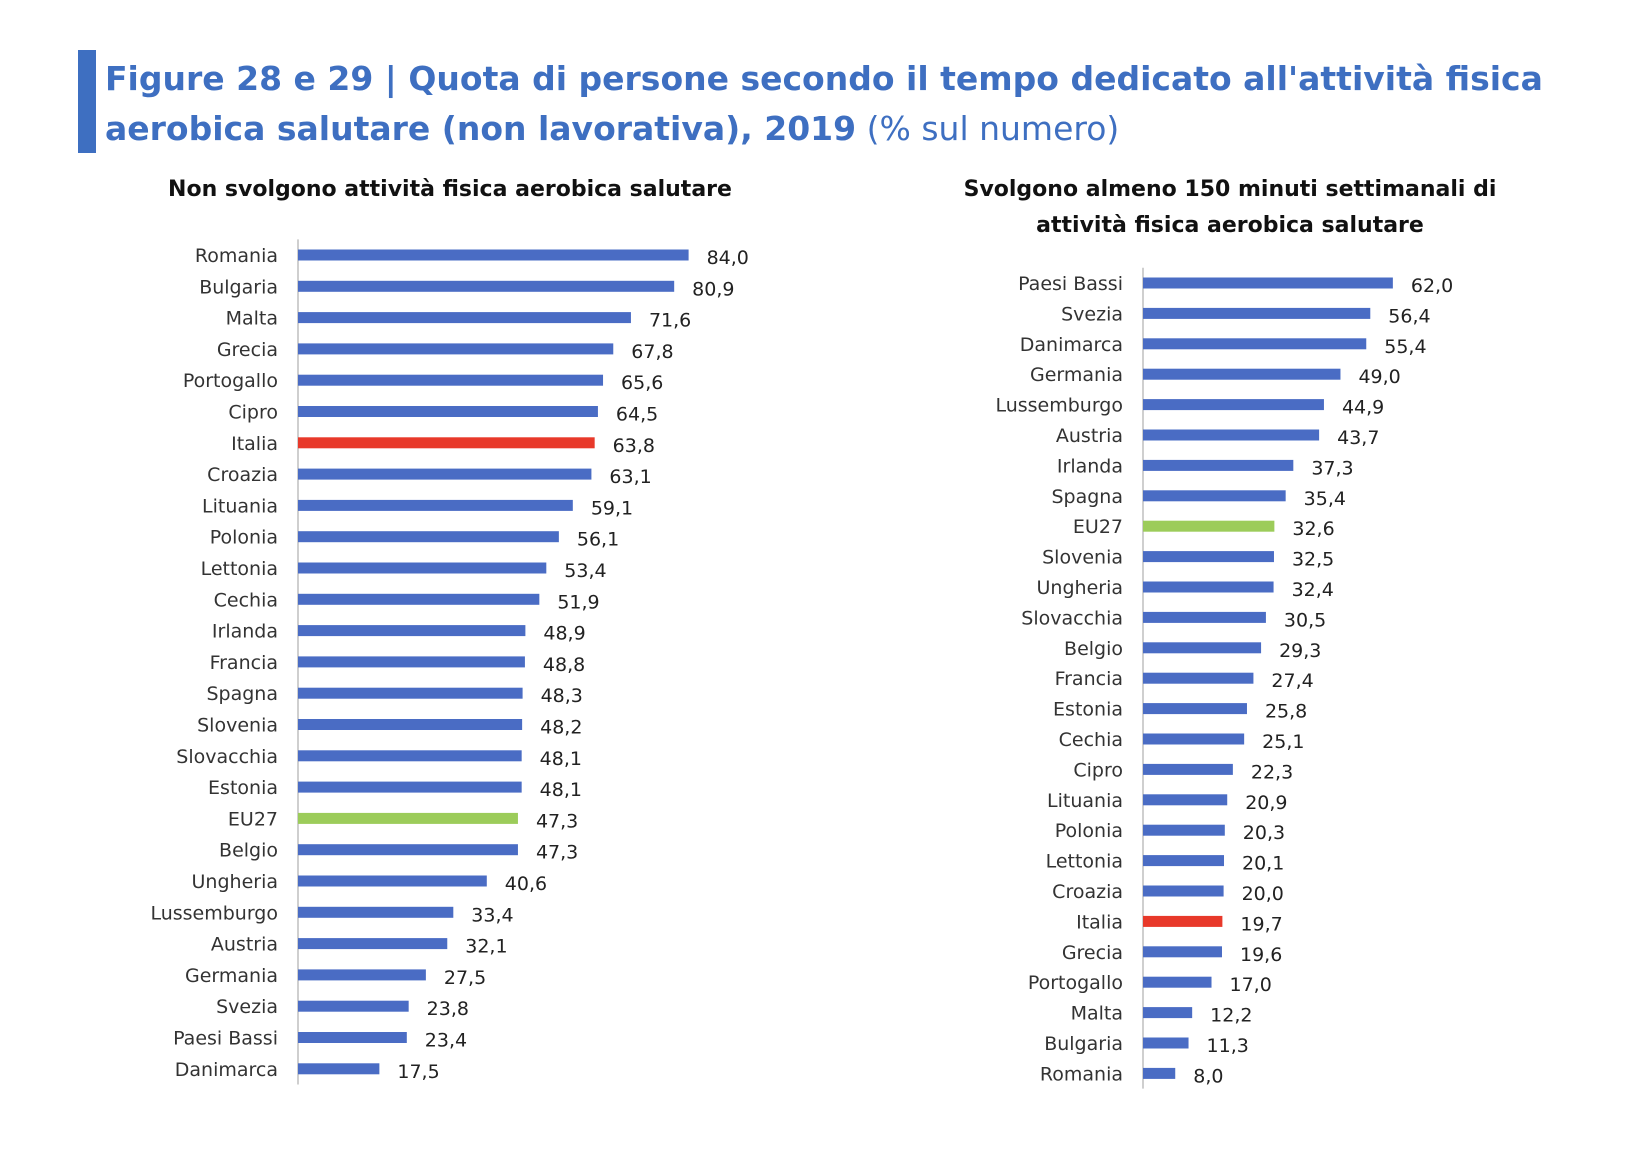  What do you see at coordinates (1214, 496) in the screenshot?
I see `bar-spagna` at bounding box center [1214, 496].